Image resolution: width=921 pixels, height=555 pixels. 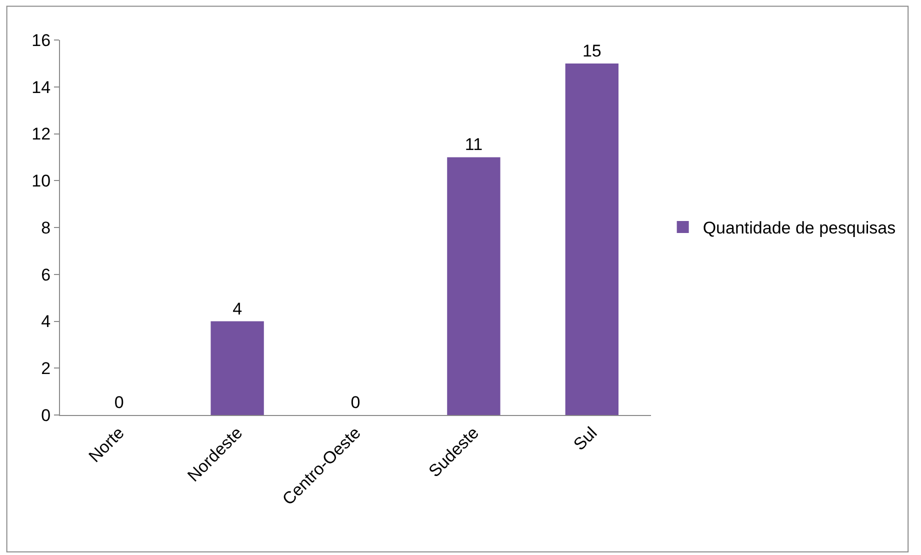 What do you see at coordinates (46, 322) in the screenshot?
I see `y-tick-label: 4` at bounding box center [46, 322].